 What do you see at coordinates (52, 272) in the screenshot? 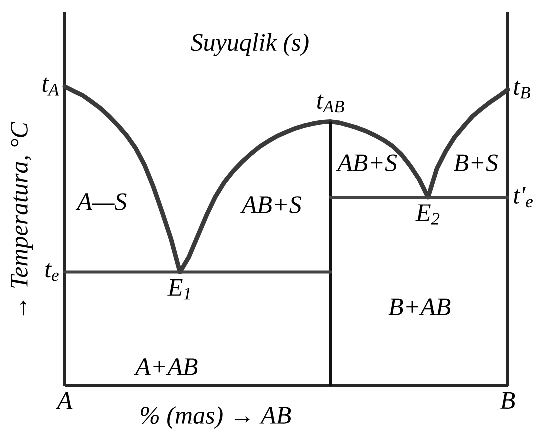
I see `annotation: t$_{e}$` at bounding box center [52, 272].